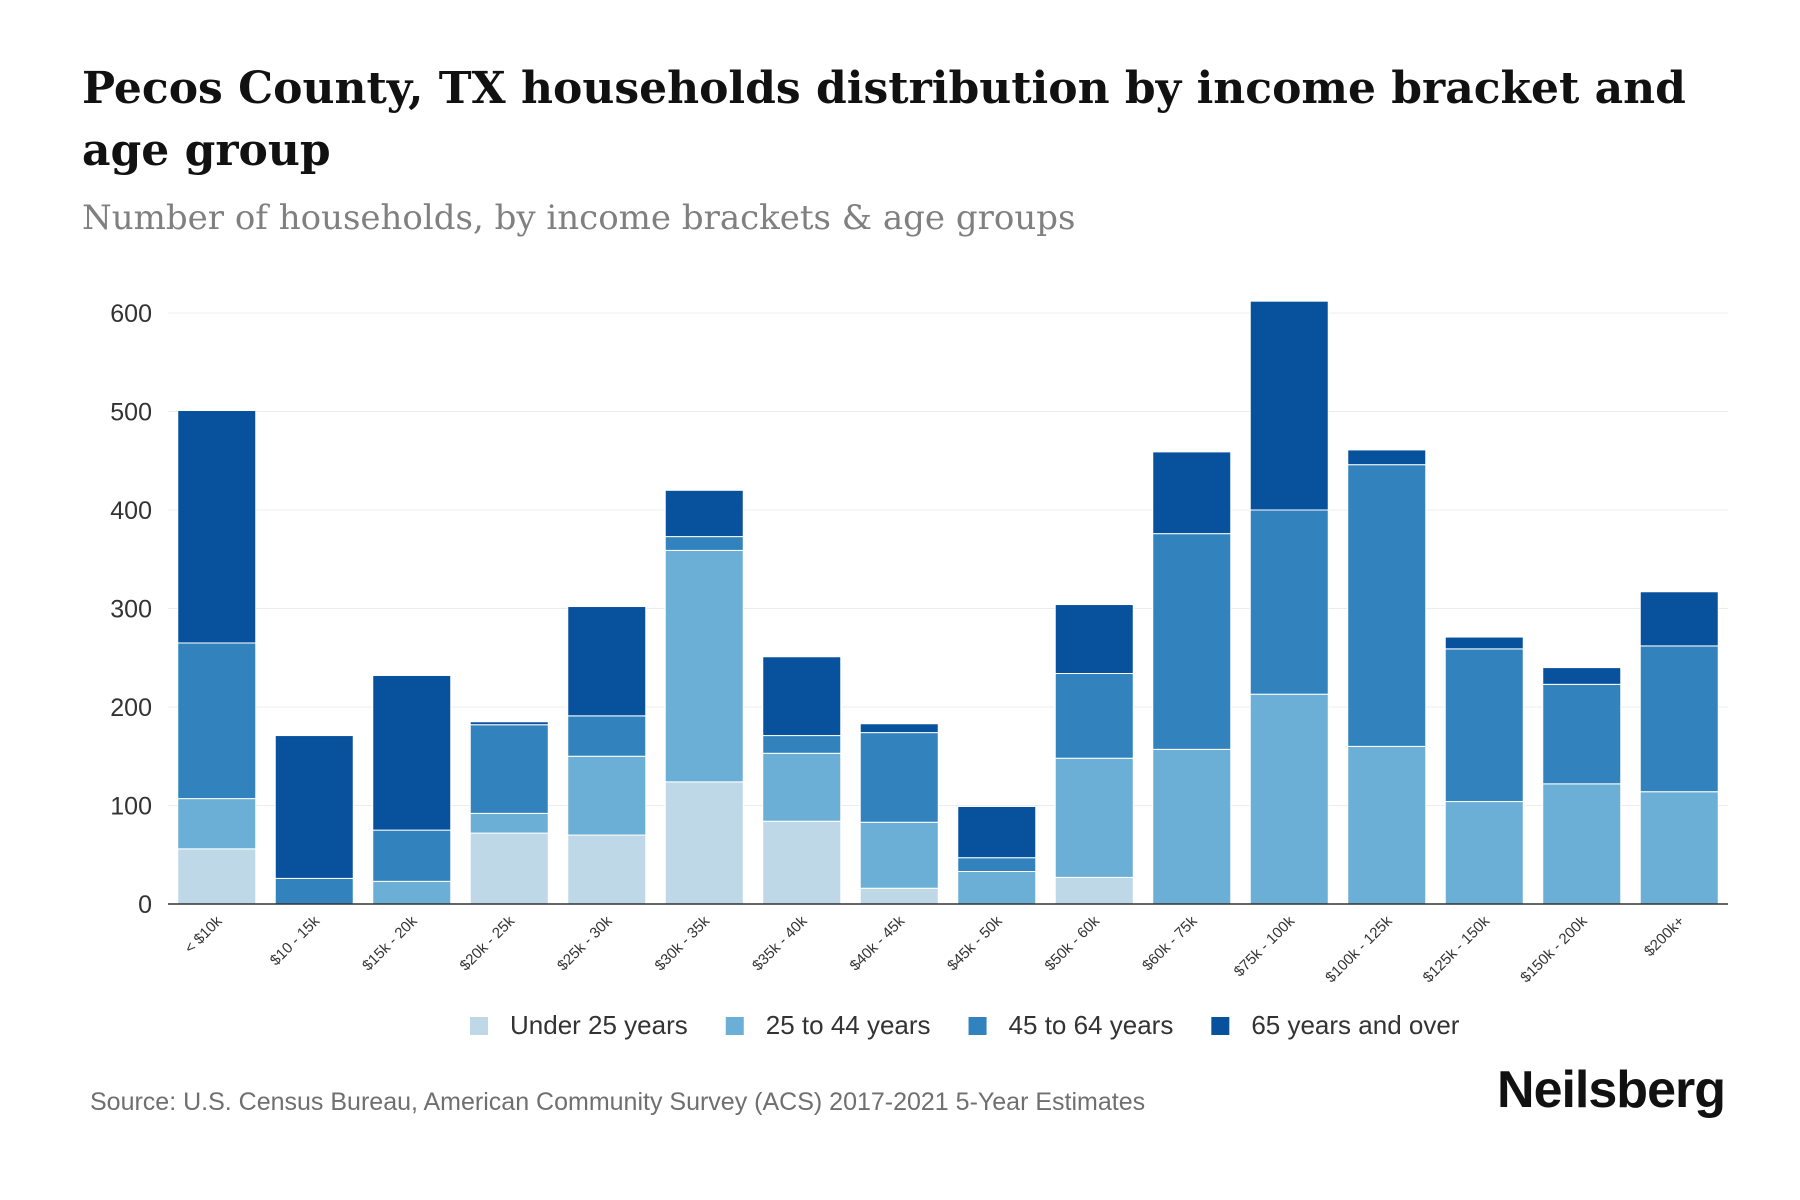 The image size is (1800, 1200). I want to click on y-tick-label: 500, so click(131, 413).